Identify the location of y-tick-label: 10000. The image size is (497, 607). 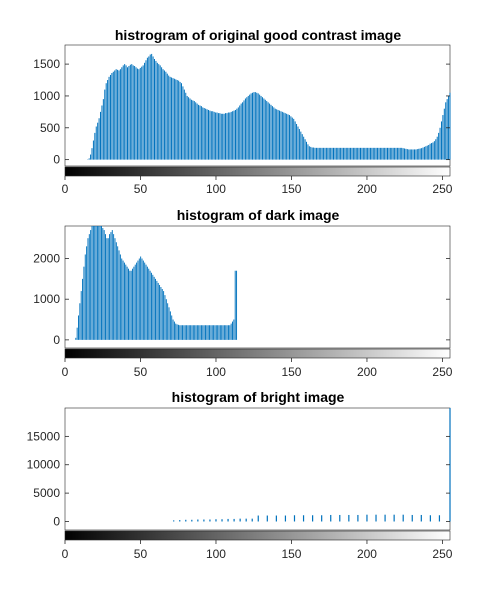
(44, 465).